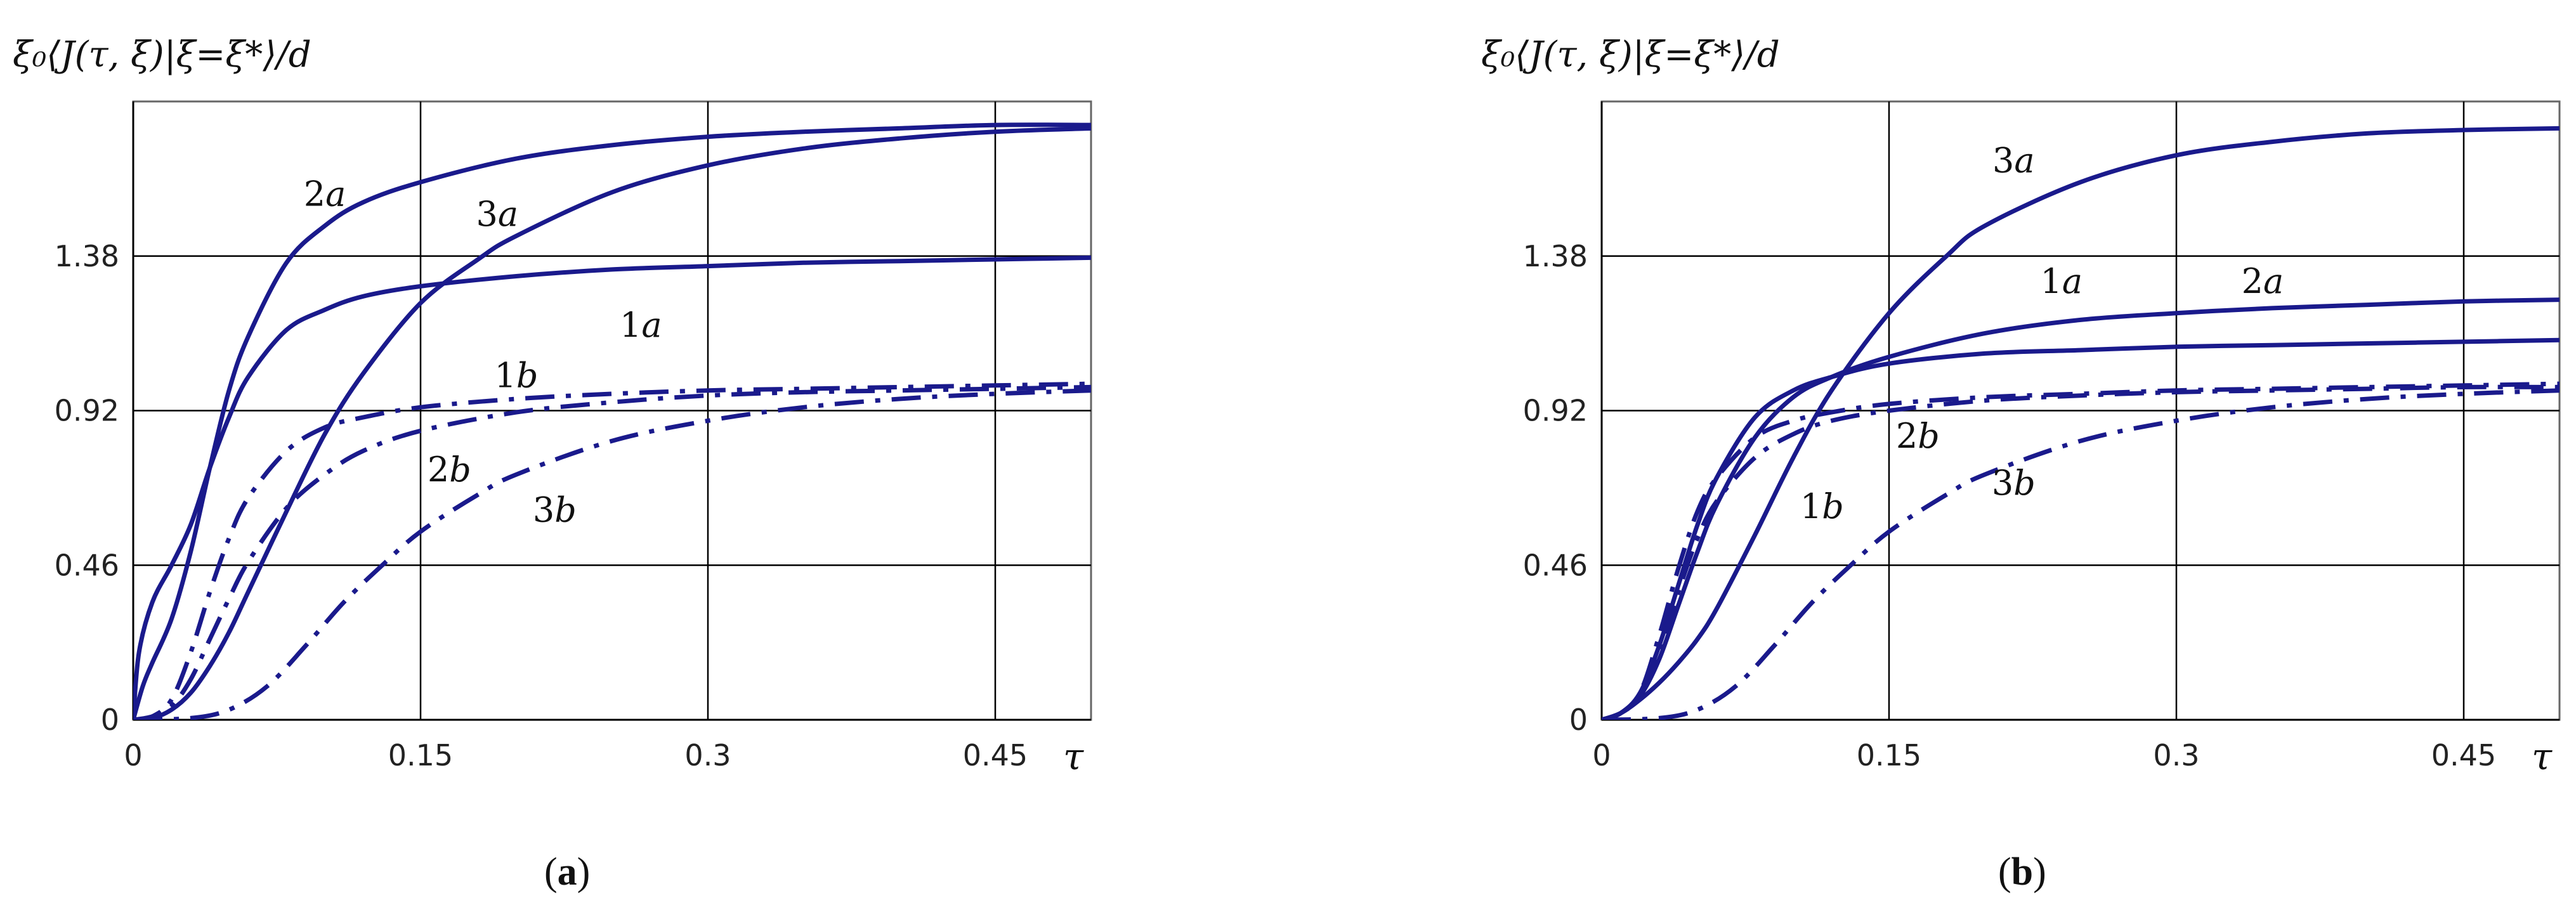 Image resolution: width=2576 pixels, height=924 pixels. I want to click on panel-a-y-tick-label: 0.92, so click(87, 411).